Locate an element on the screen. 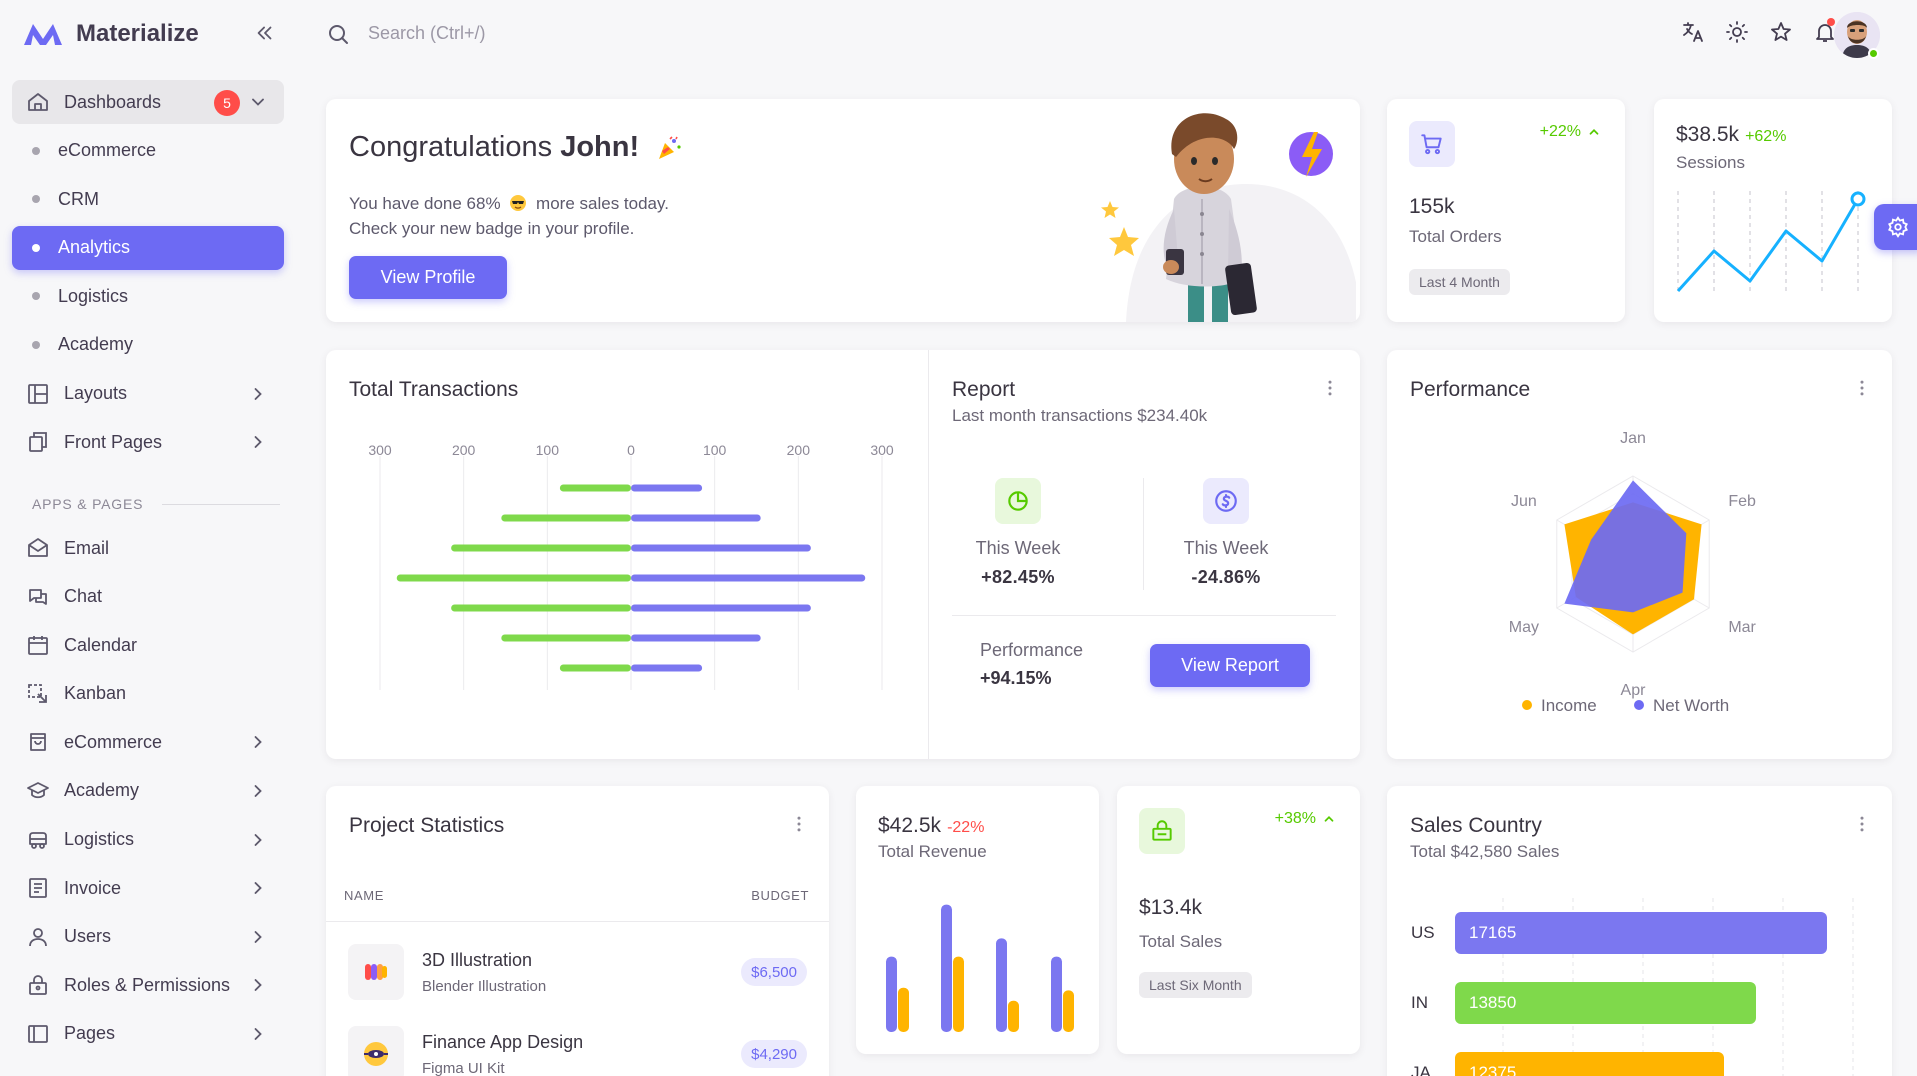 This screenshot has width=1917, height=1076. this-week-expense: This Week -24.86% is located at coordinates (1226, 533).